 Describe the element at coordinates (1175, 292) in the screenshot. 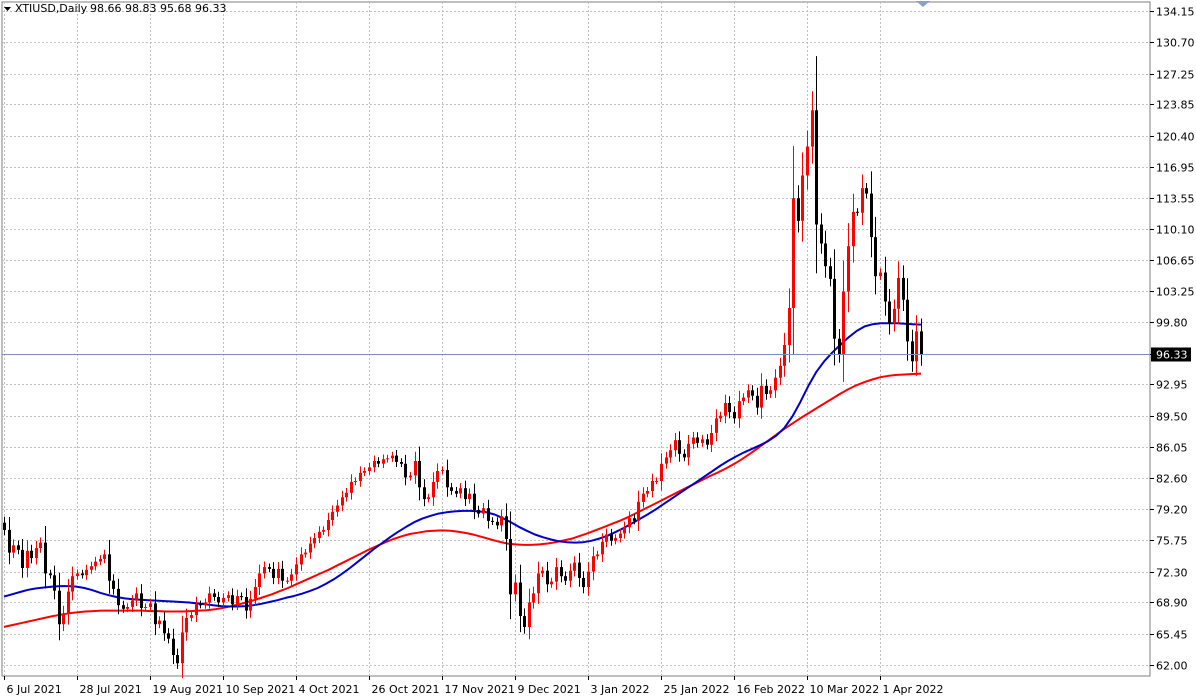

I see `y-tick-label: 103.25` at that location.